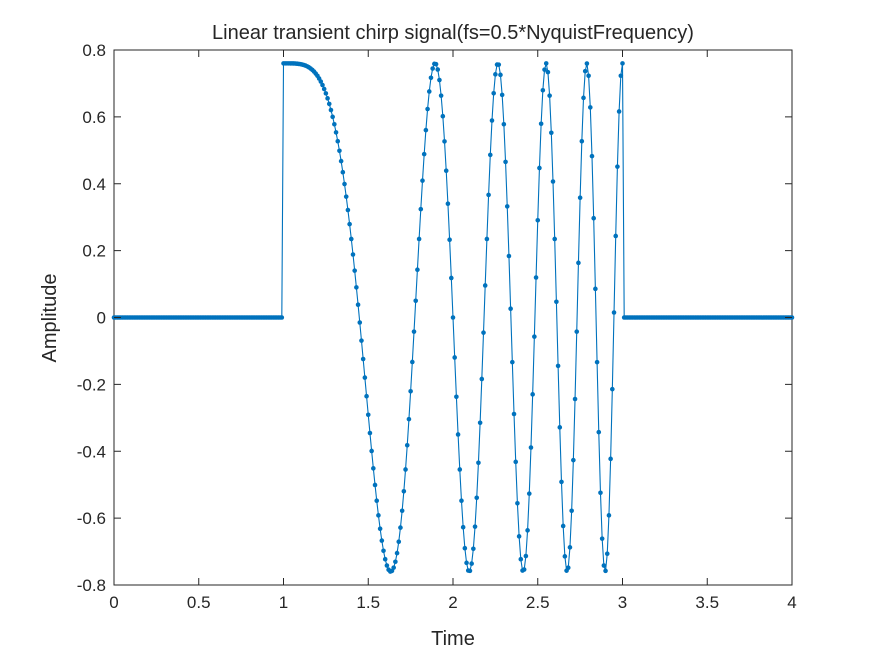 The height and width of the screenshot is (656, 875). What do you see at coordinates (91, 384) in the screenshot?
I see `y-tick-label: -0.2` at bounding box center [91, 384].